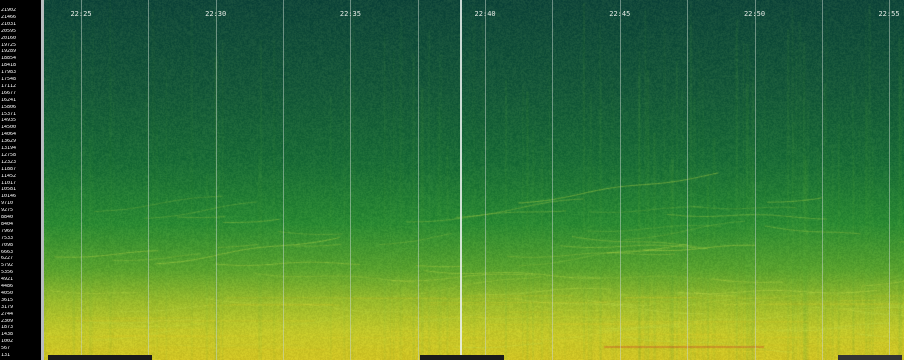 This screenshot has height=360, width=904. I want to click on frequency-label: 6227, so click(7, 258).